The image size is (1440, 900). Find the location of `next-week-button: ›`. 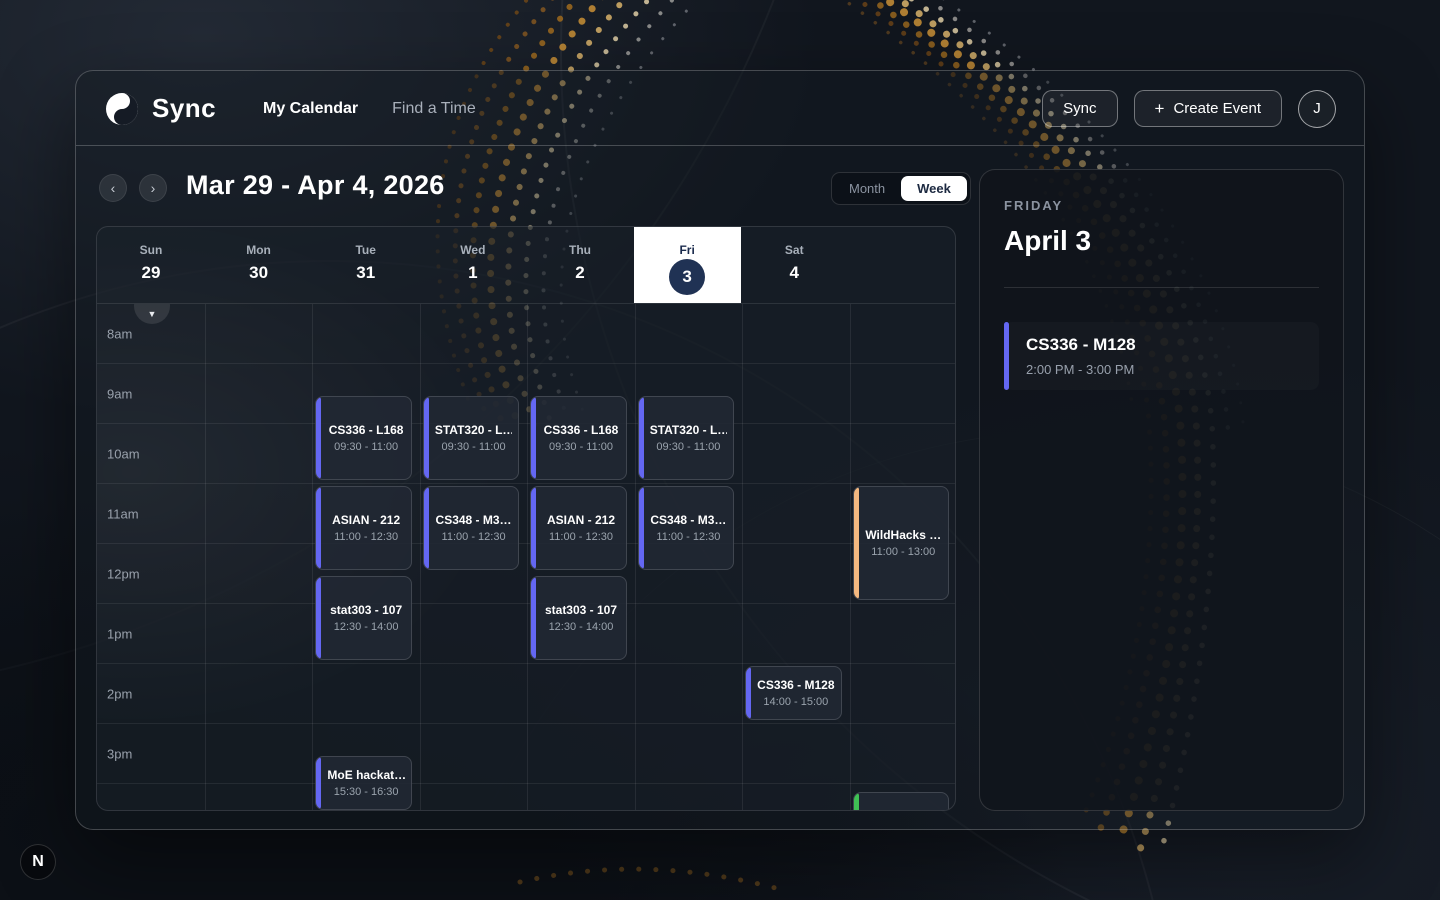

next-week-button: › is located at coordinates (153, 188).